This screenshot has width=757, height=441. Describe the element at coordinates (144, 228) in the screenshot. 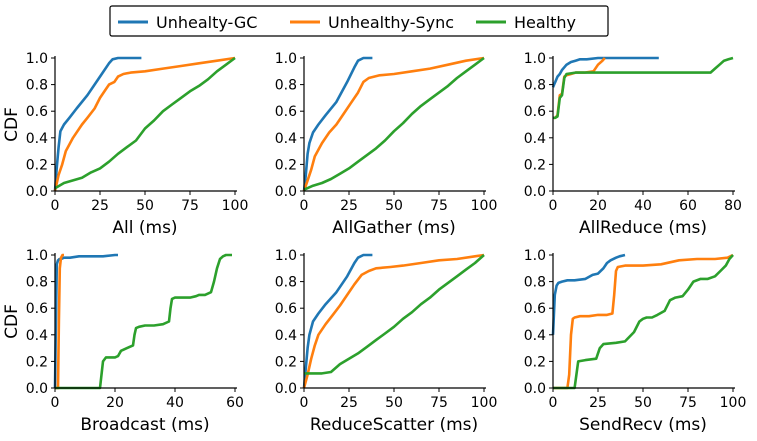

I see `x-axis-label: All (ms)` at that location.